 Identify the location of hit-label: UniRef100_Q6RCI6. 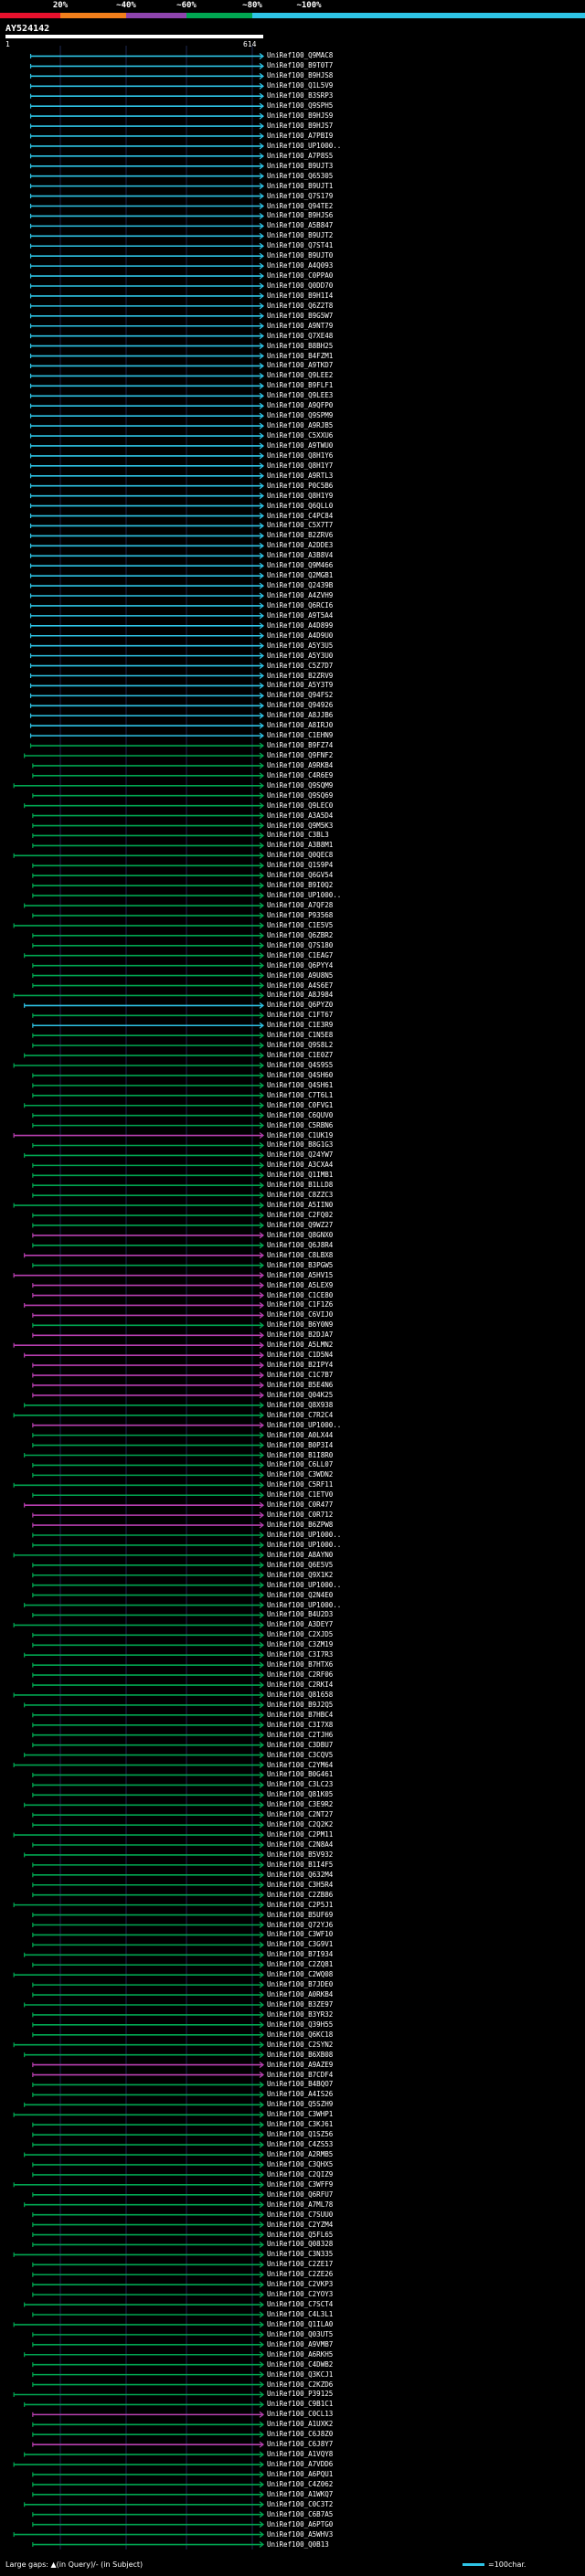
(300, 605).